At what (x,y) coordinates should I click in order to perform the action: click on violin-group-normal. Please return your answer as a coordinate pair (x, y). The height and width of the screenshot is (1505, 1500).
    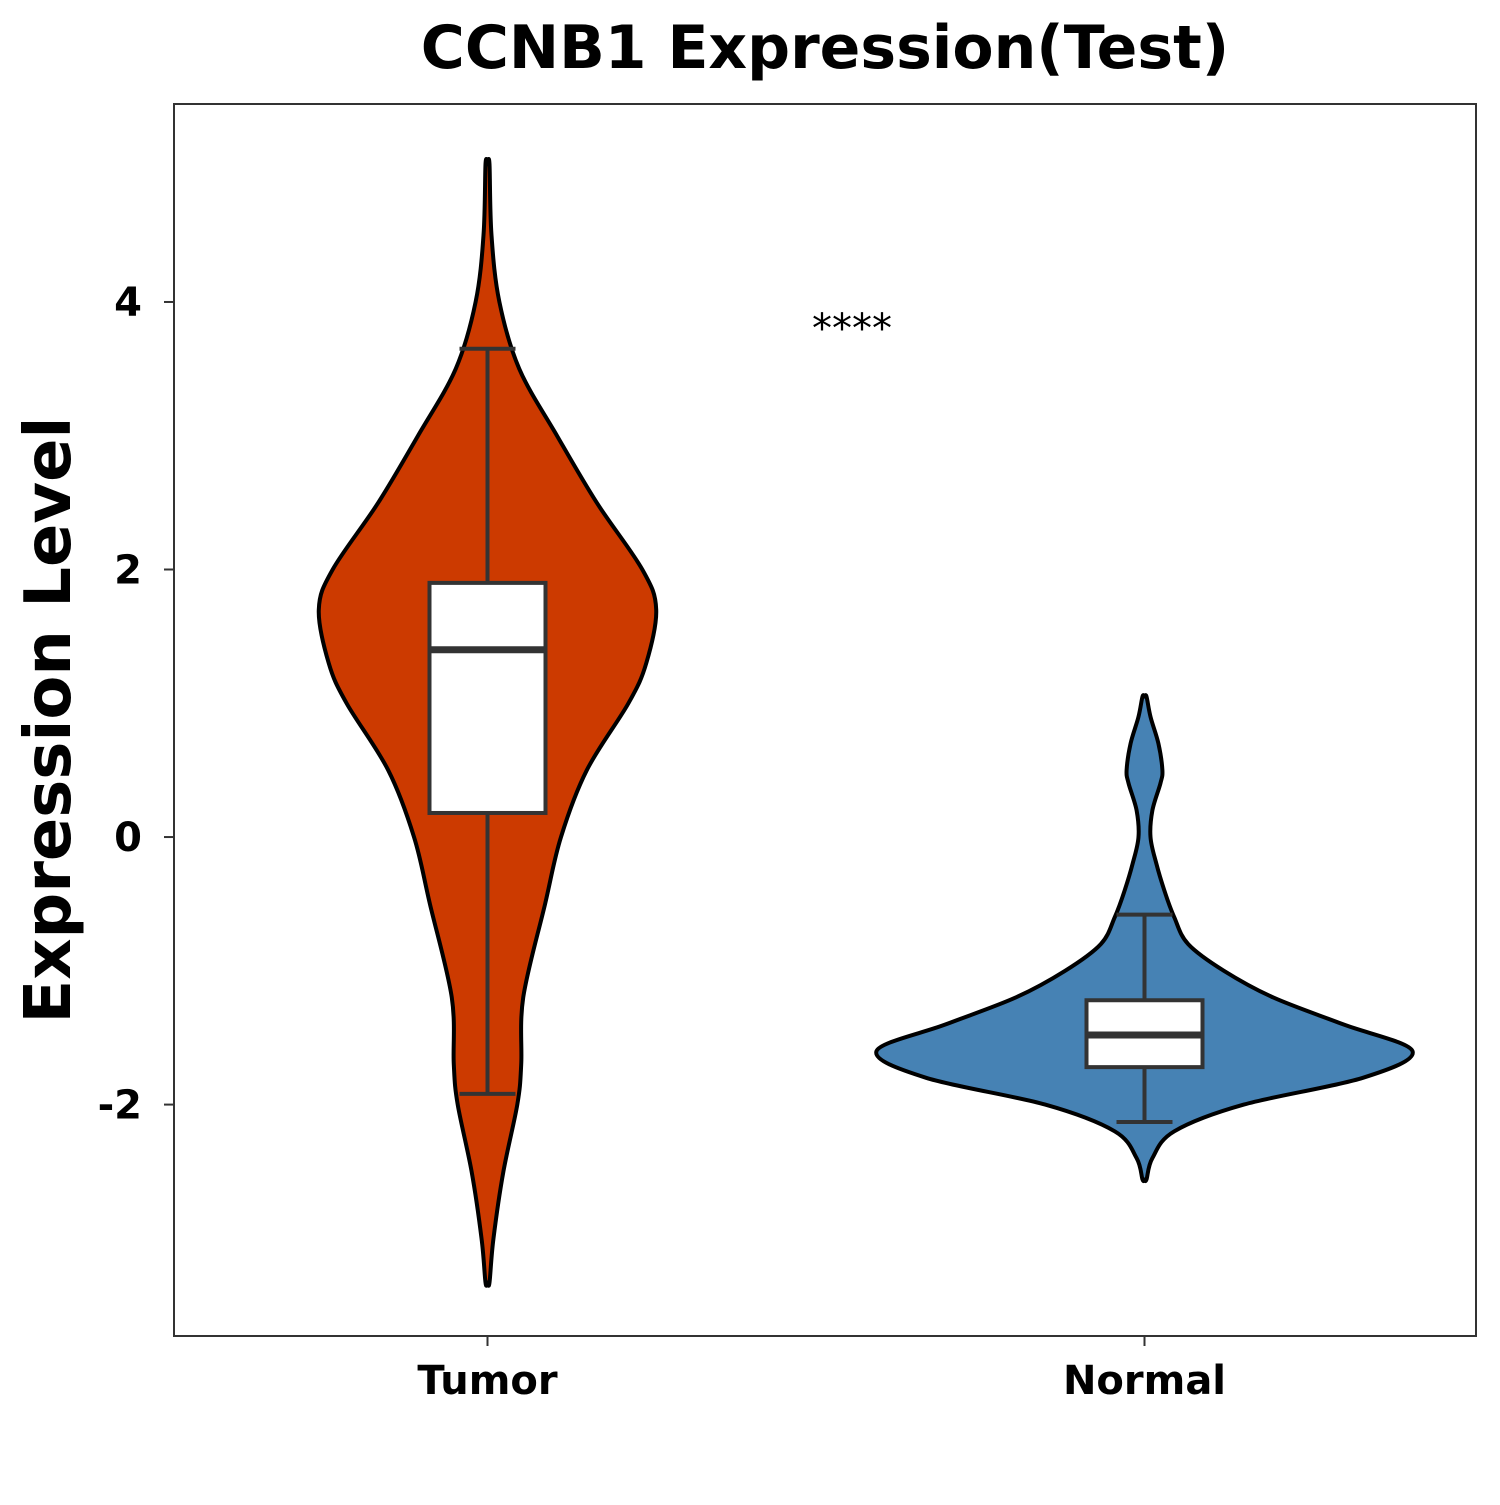
    Looking at the image, I should click on (1144, 938).